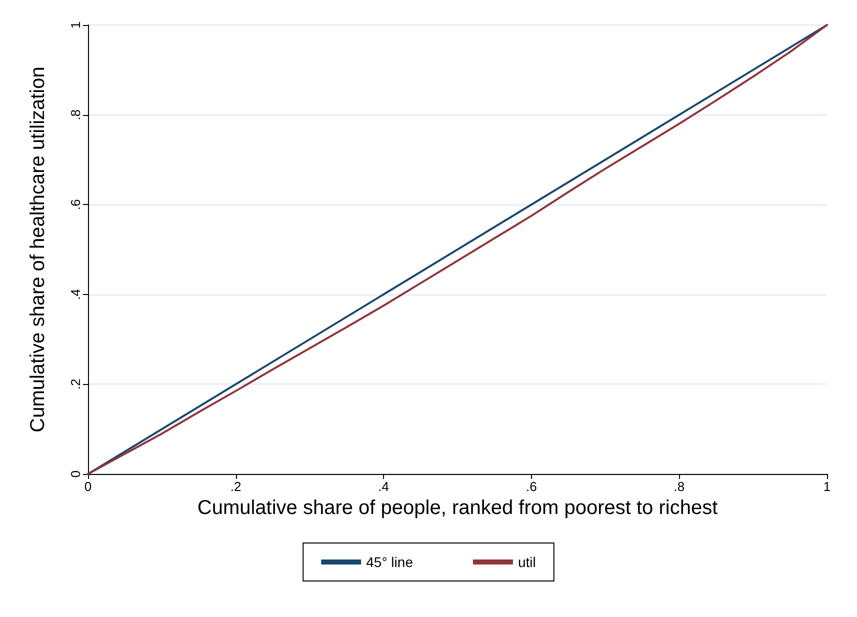  Describe the element at coordinates (827, 486) in the screenshot. I see `x-tick-label: 1` at that location.